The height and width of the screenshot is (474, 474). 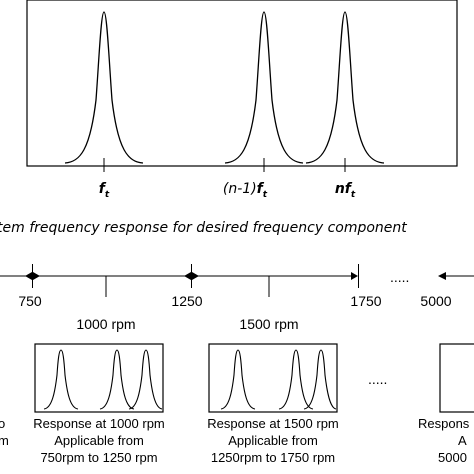 I want to click on axis-label-1250: 1250, so click(x=186, y=301).